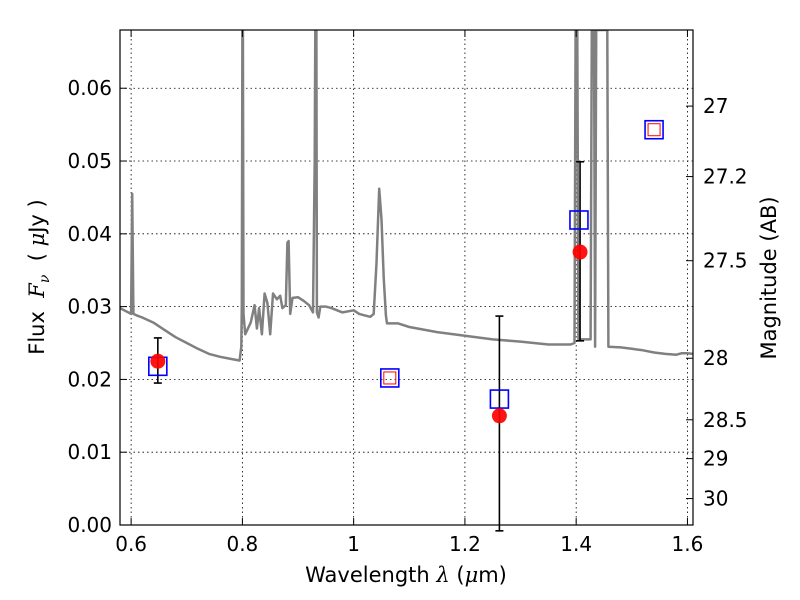  What do you see at coordinates (725, 420) in the screenshot?
I see `y2-tick-label: 28.5` at bounding box center [725, 420].